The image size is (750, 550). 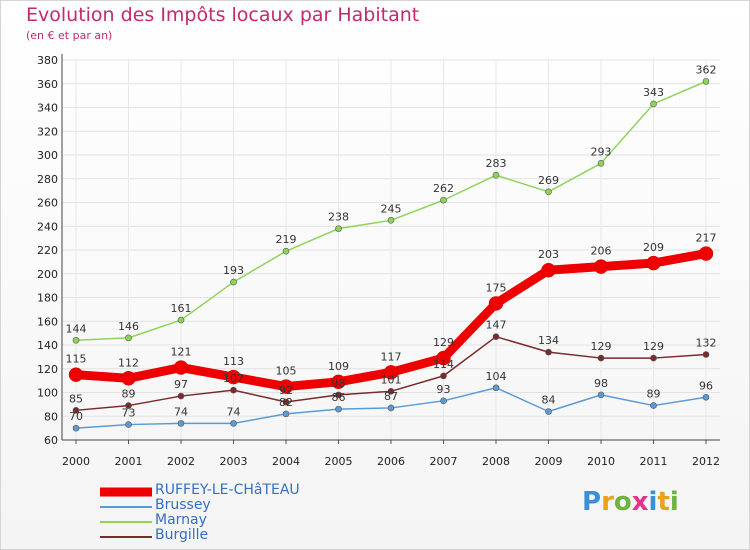 I want to click on data-label: 70, so click(x=76, y=416).